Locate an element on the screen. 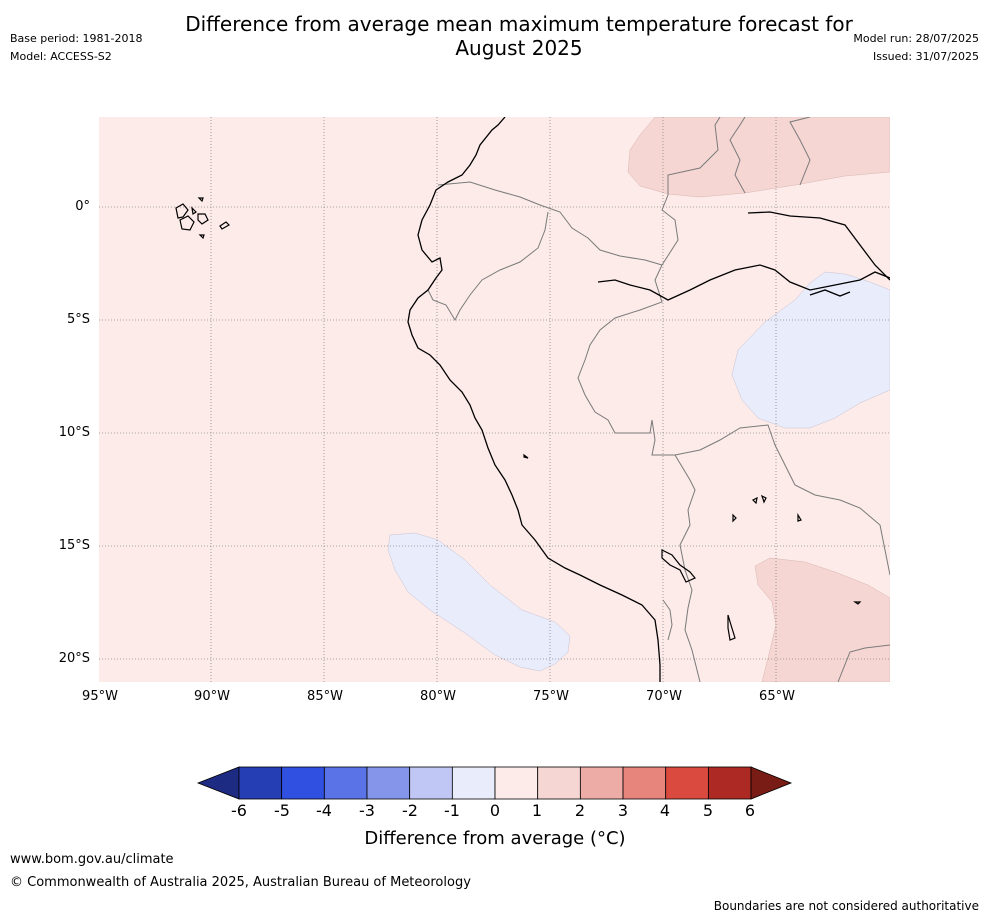  colorbar-tick: -5 is located at coordinates (282, 810).